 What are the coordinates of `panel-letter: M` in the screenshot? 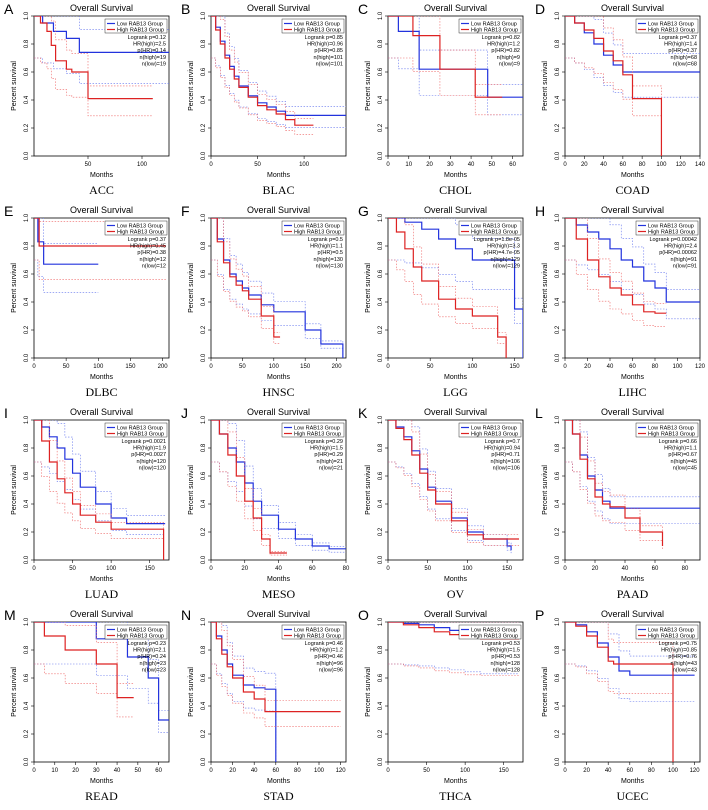 It's located at (10, 615).